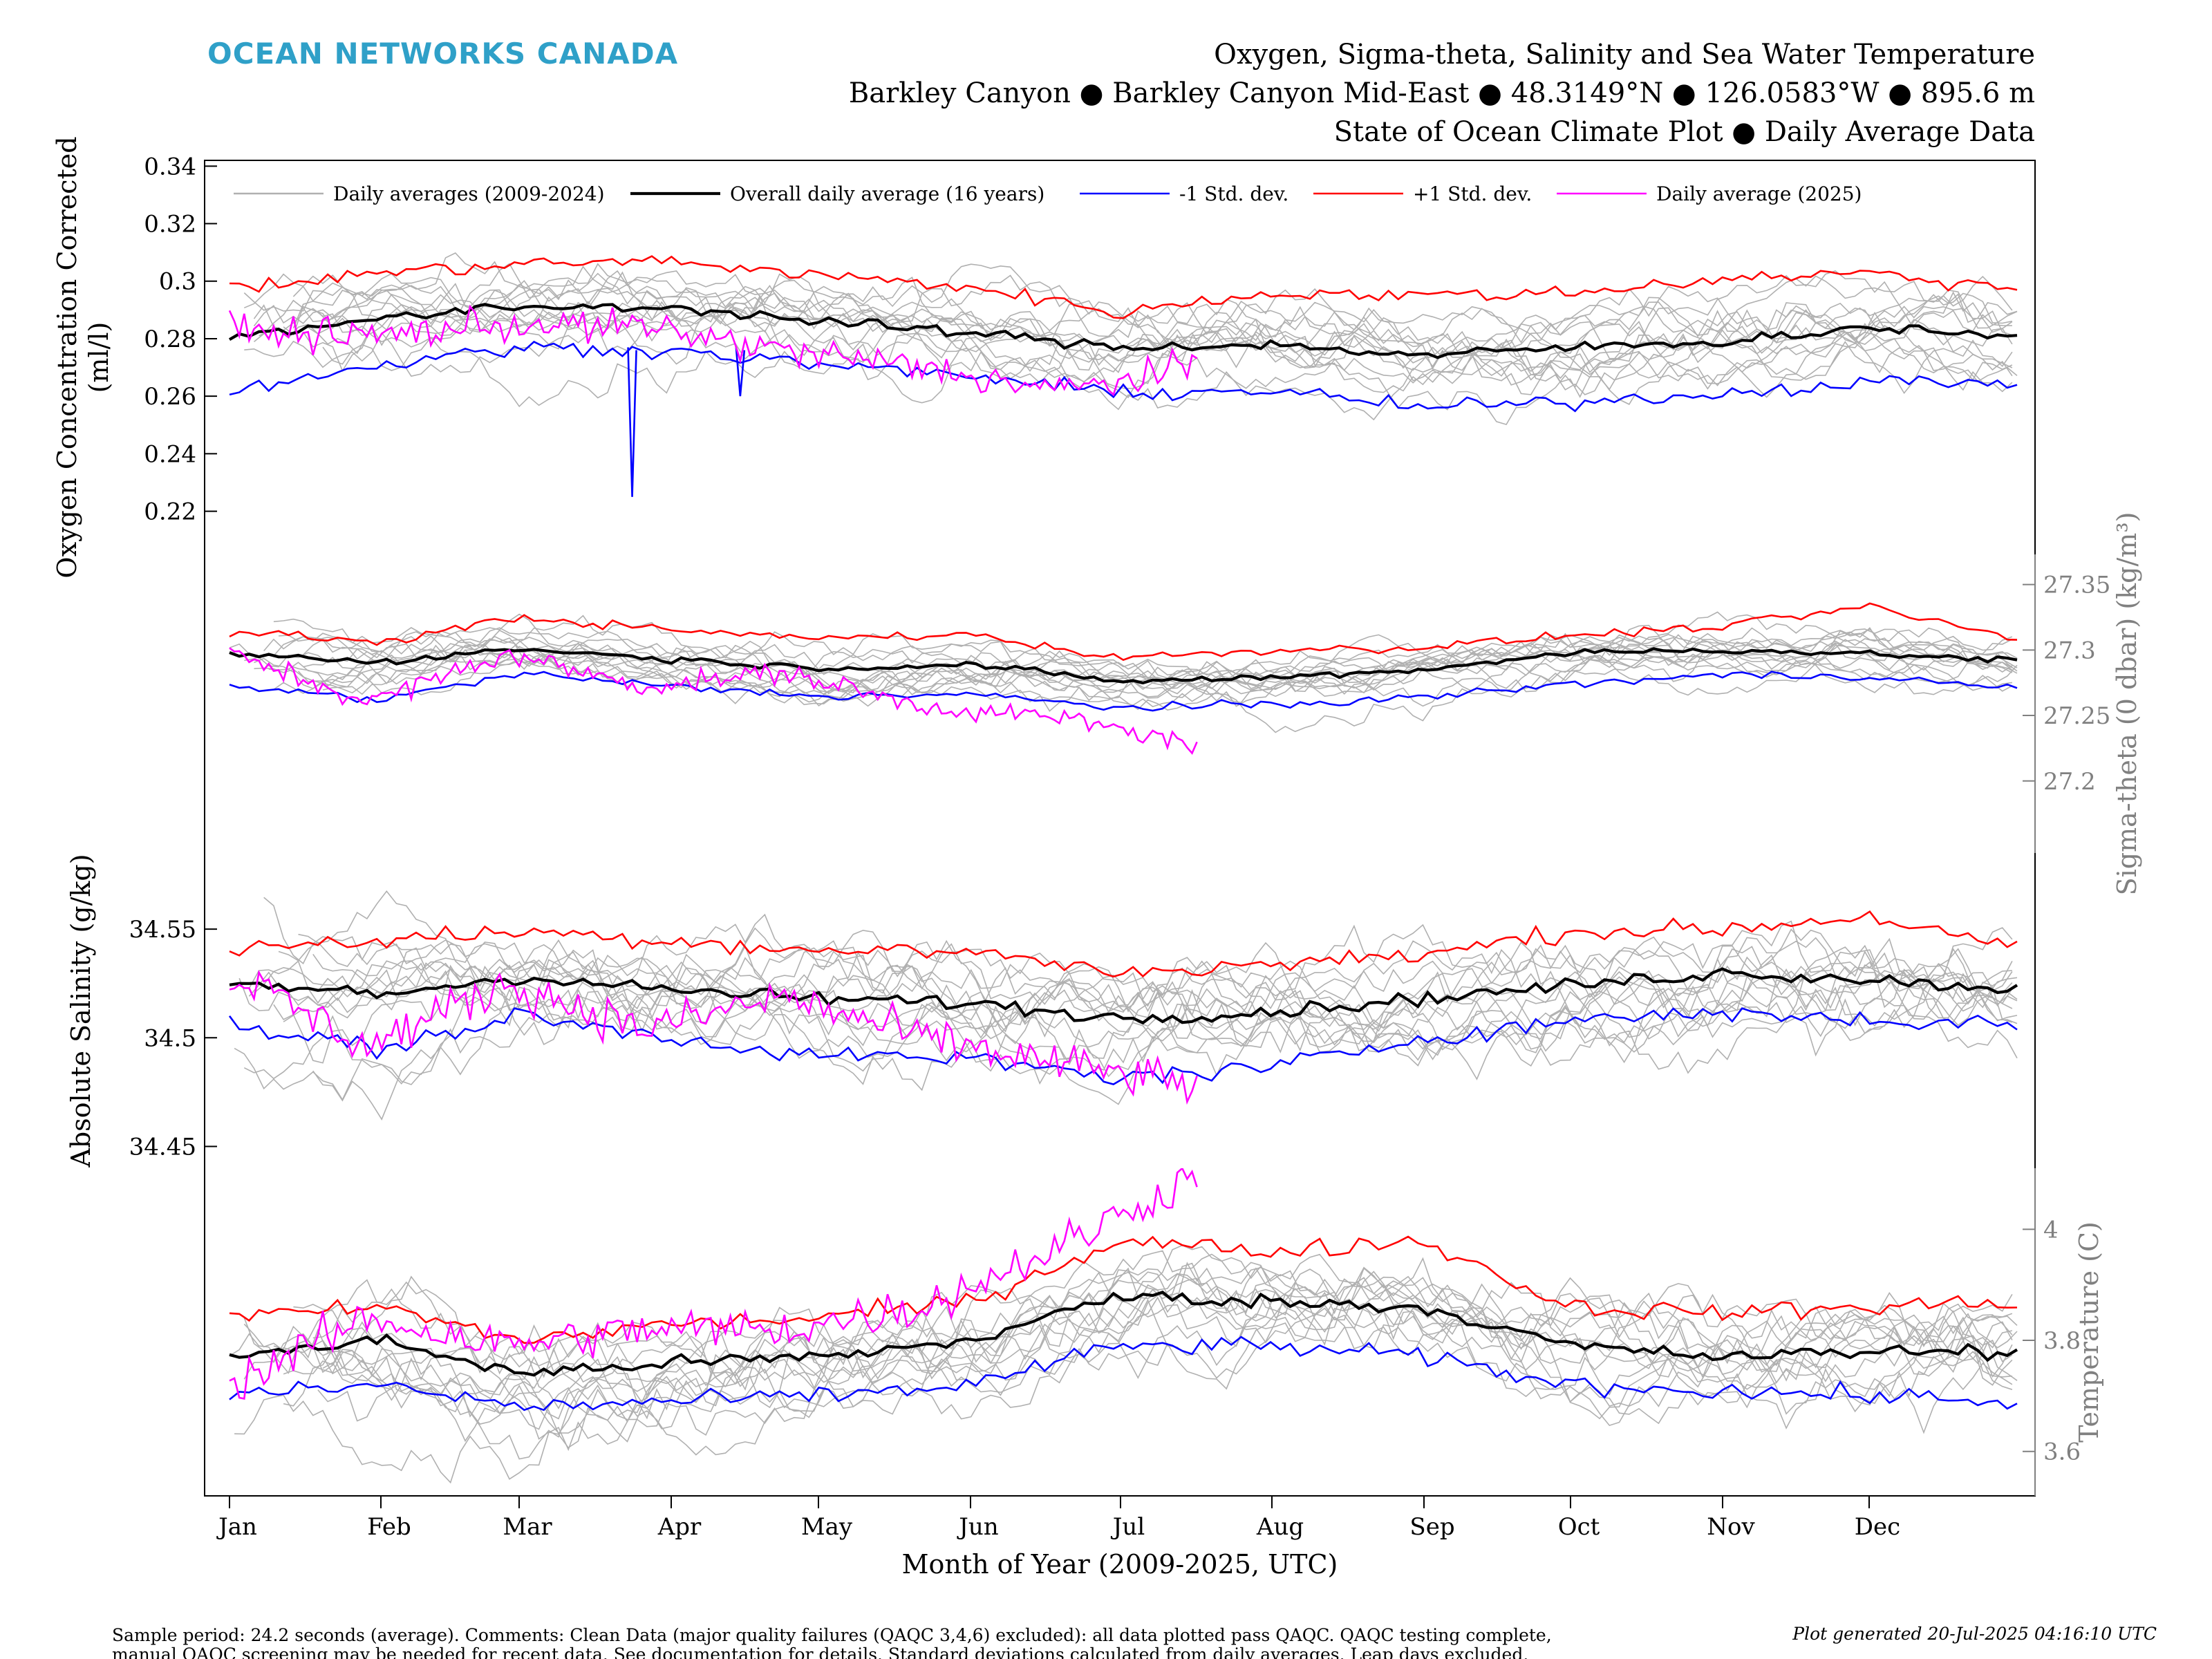 The image size is (2212, 1659). Describe the element at coordinates (714, 1037) in the screenshot. I see `salinity-current-year-line` at that location.